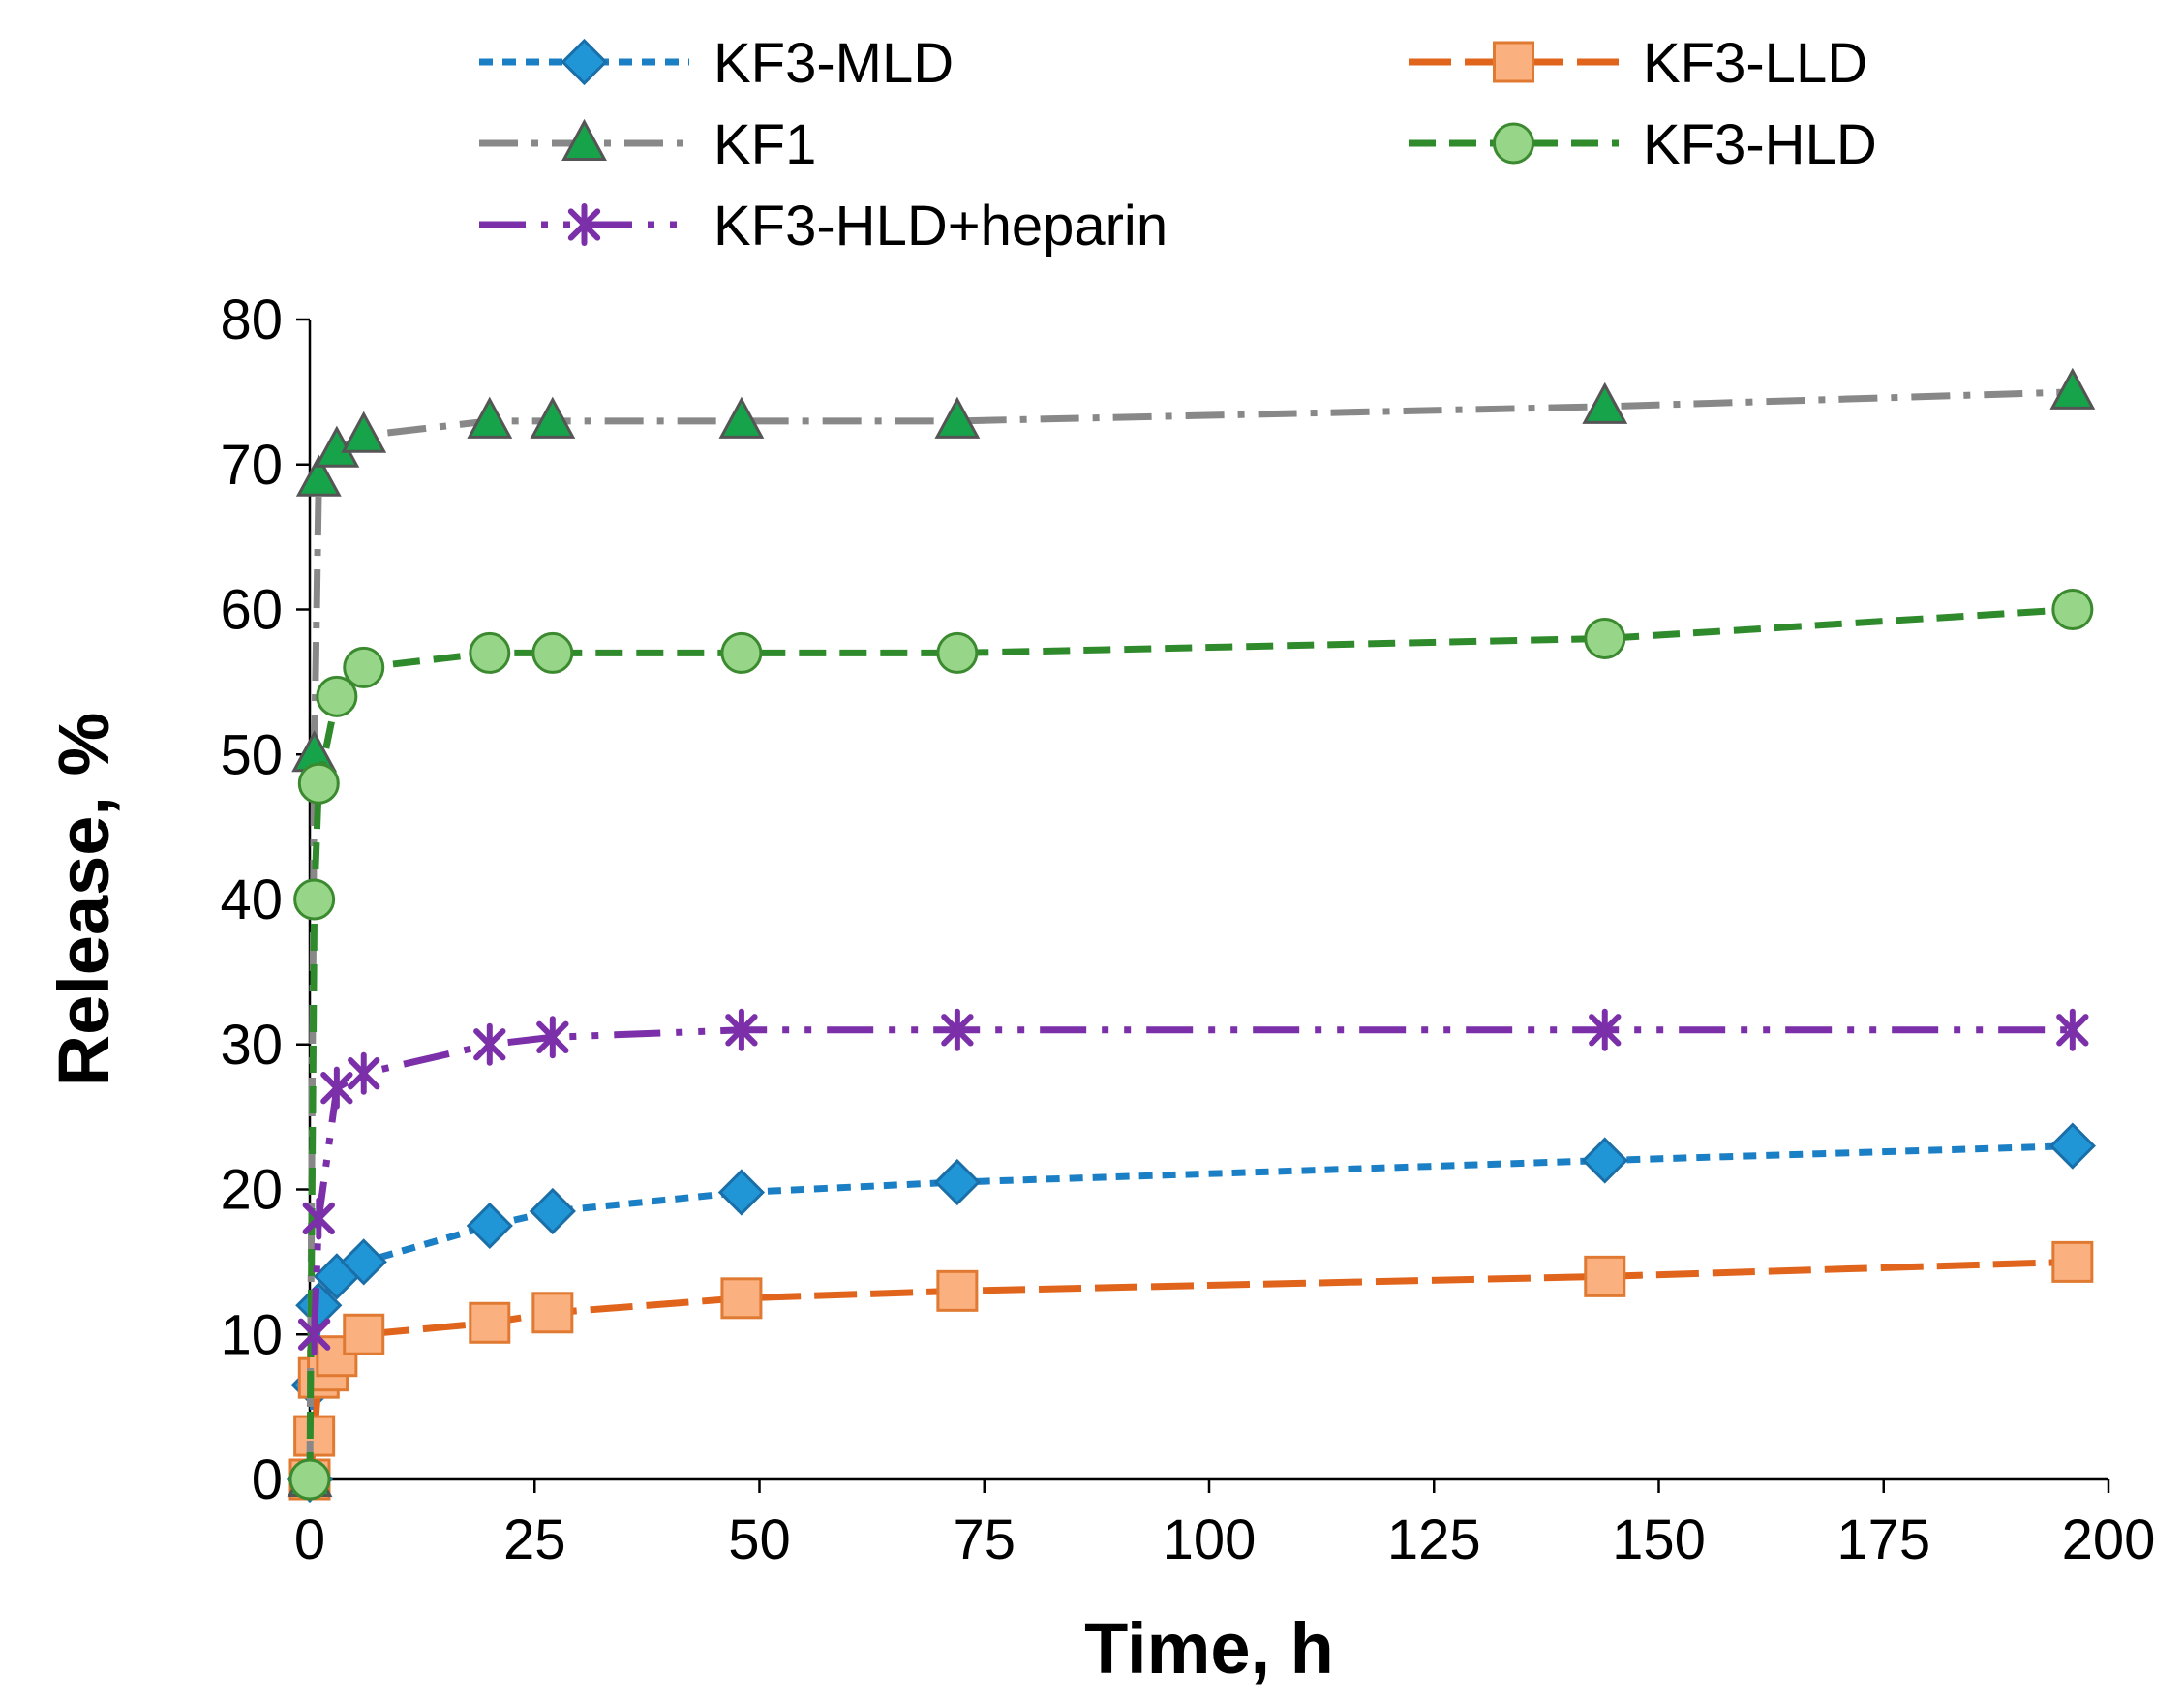  I want to click on series-kf3-lld, so click(1191, 1371).